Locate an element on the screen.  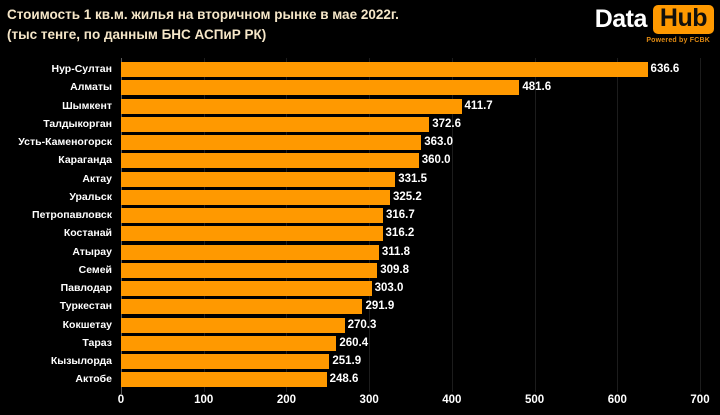
bar-row: Кызылорда 251.9 is located at coordinates (360, 361).